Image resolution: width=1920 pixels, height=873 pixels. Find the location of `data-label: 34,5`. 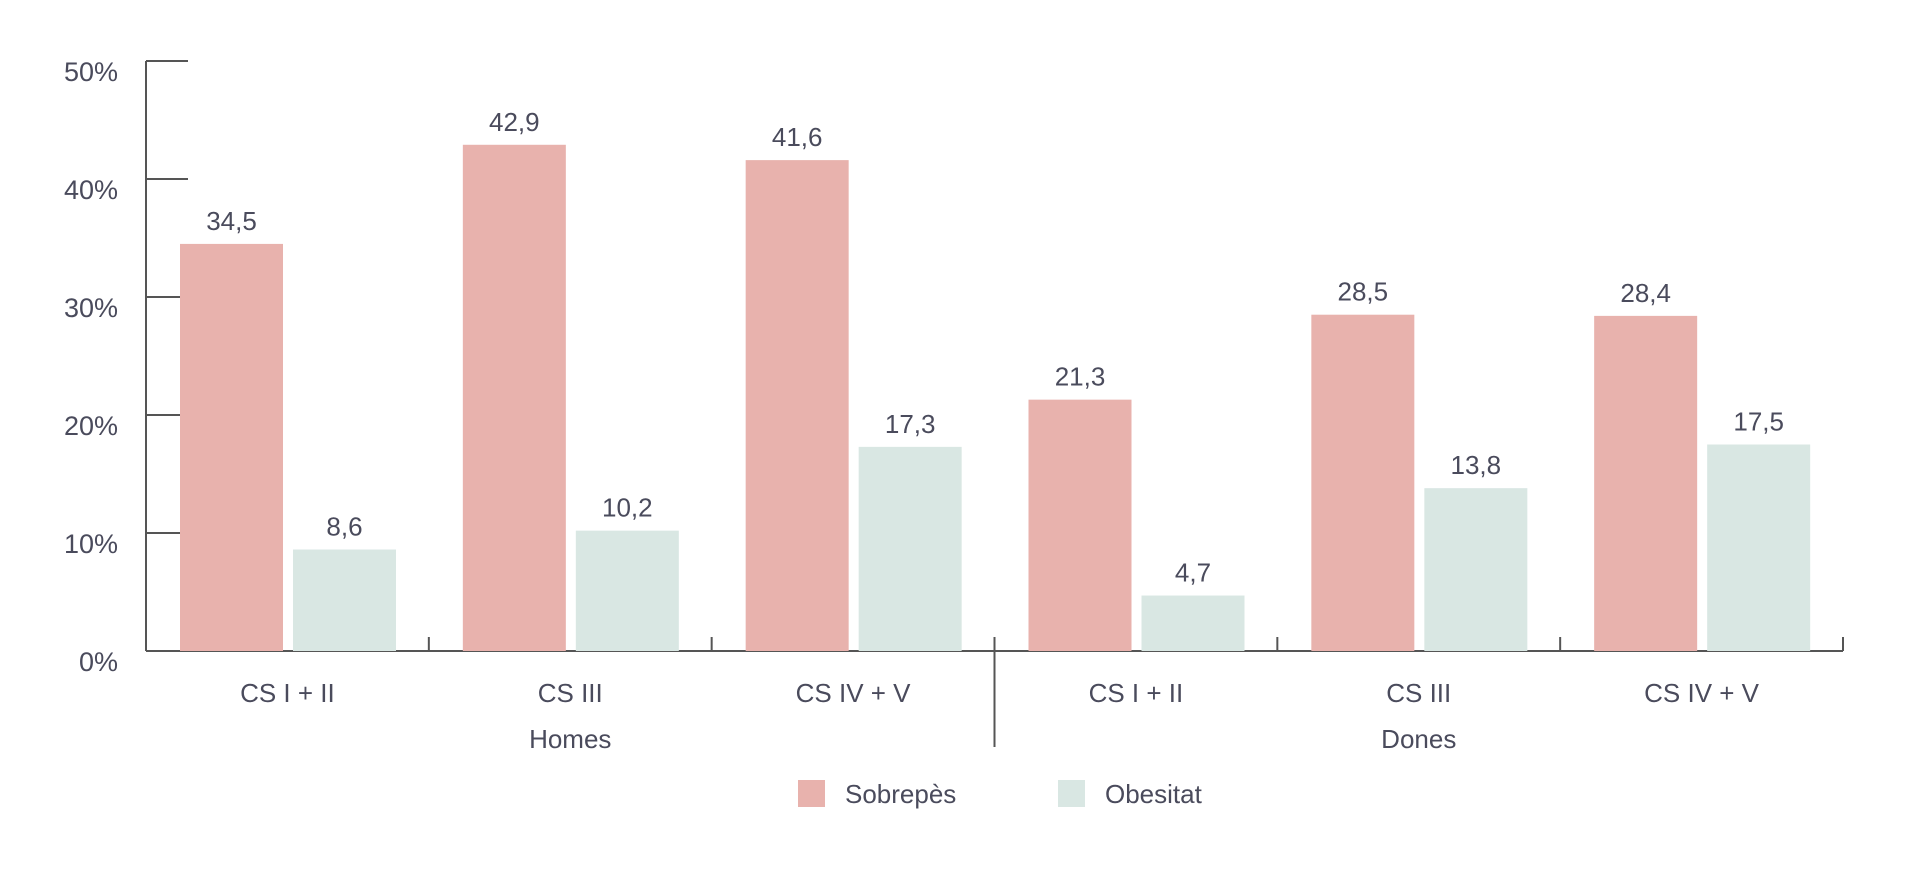

data-label: 34,5 is located at coordinates (231, 221).